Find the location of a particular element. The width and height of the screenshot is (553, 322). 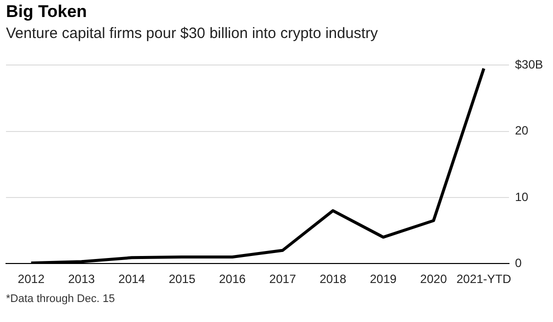

y-tick-label: 0 is located at coordinates (518, 263).